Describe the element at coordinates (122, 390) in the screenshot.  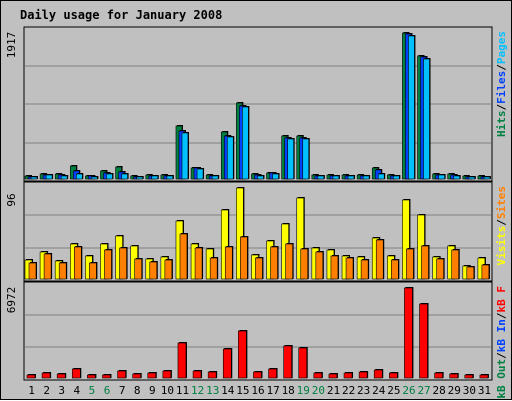
I see `x-tick-label: 7` at that location.